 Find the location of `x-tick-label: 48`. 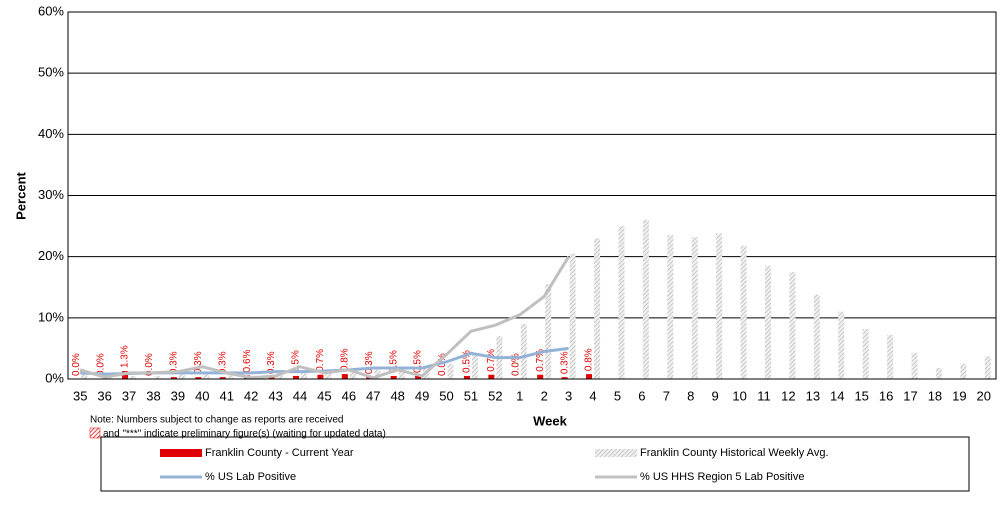

x-tick-label: 48 is located at coordinates (397, 395).